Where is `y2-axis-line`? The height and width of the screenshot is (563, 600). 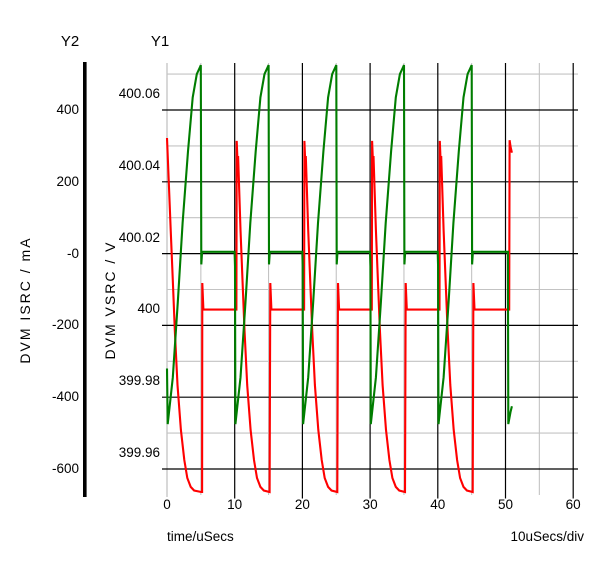
y2-axis-line is located at coordinates (85, 279).